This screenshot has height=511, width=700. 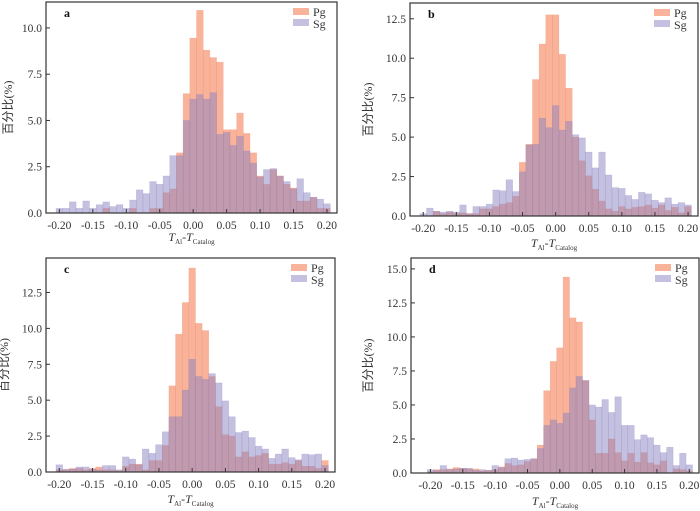 What do you see at coordinates (5, 365) in the screenshot?
I see `y-axis-label: 百分比(%)` at bounding box center [5, 365].